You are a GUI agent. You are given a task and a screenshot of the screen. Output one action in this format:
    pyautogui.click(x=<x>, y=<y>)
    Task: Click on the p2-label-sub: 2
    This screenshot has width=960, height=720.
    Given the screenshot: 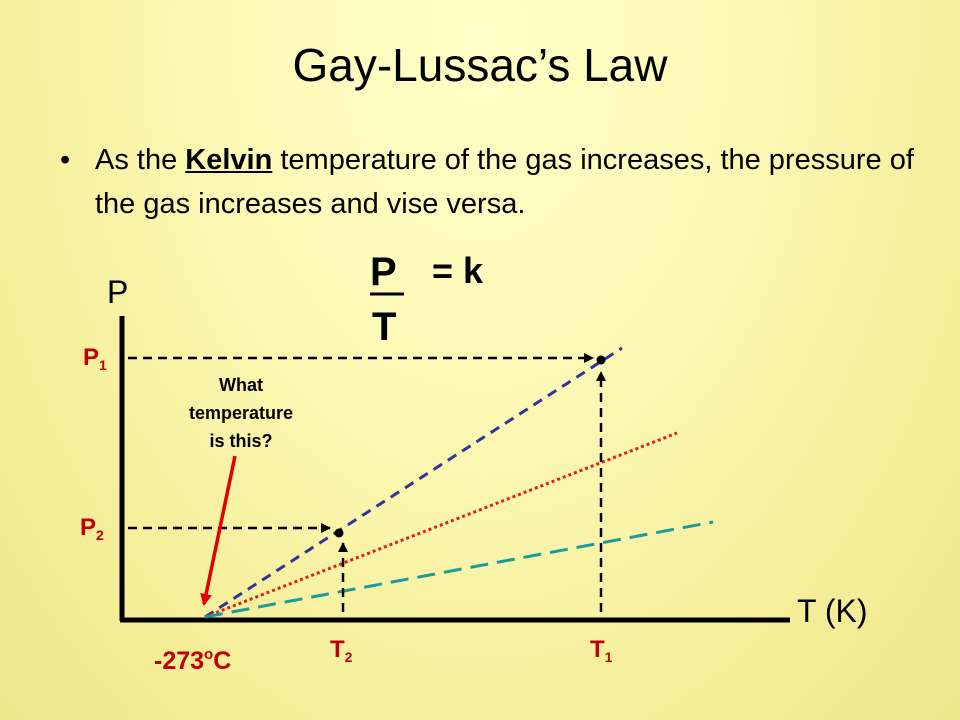 What is the action you would take?
    pyautogui.click(x=100, y=535)
    